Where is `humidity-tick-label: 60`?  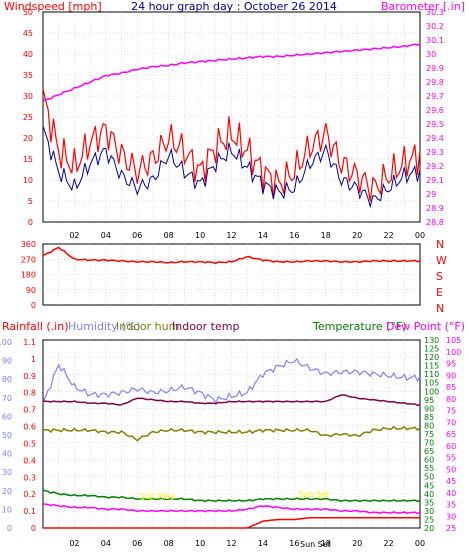 humidity-tick-label: 60 is located at coordinates (7, 416).